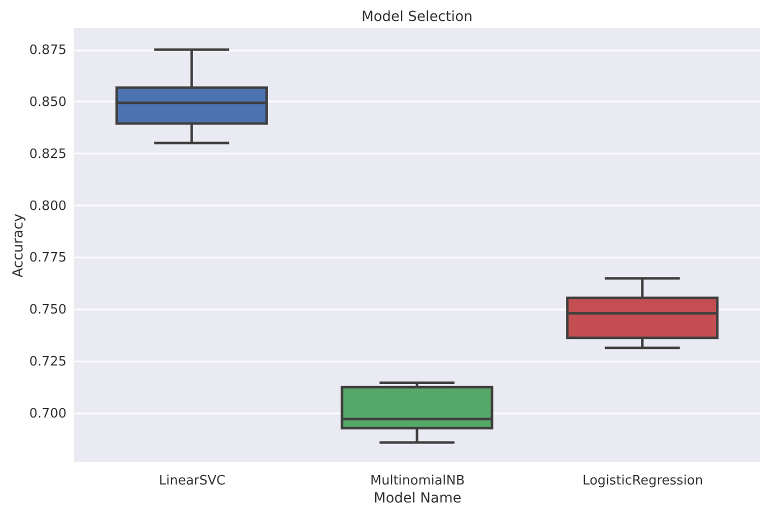  I want to click on y-tick-label: 0.700, so click(47, 414).